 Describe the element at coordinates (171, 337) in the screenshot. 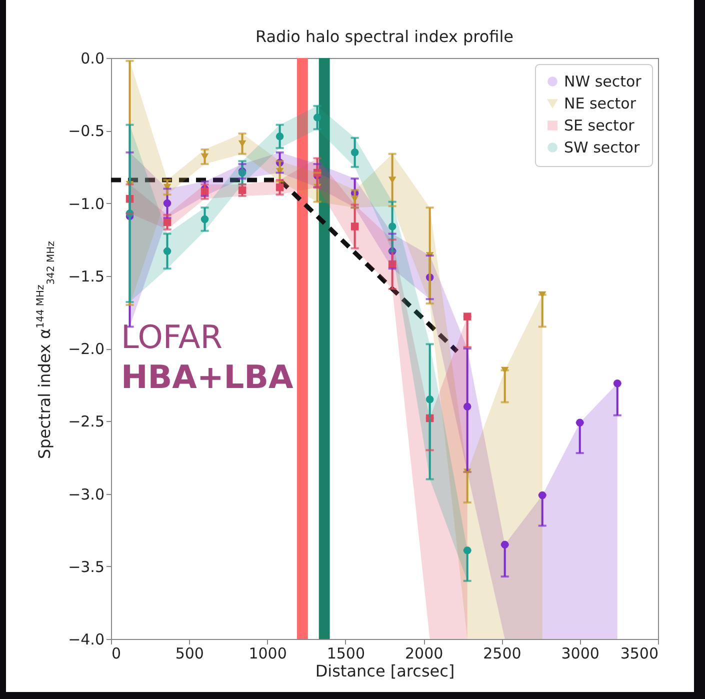

I see `annotation: LOFAR` at that location.